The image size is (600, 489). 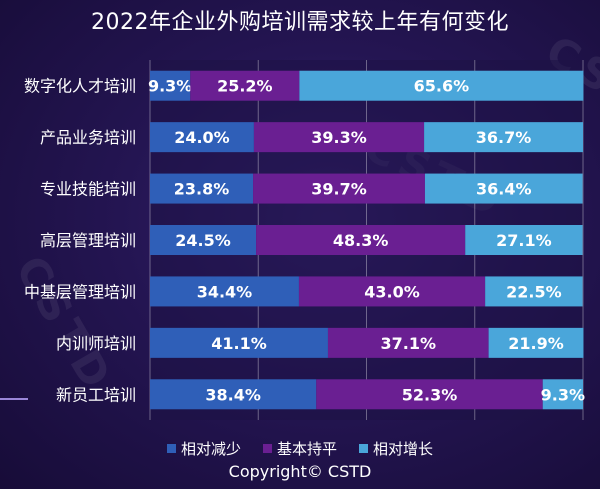 What do you see at coordinates (80, 291) in the screenshot?
I see `category-label: 中基层管理培训` at bounding box center [80, 291].